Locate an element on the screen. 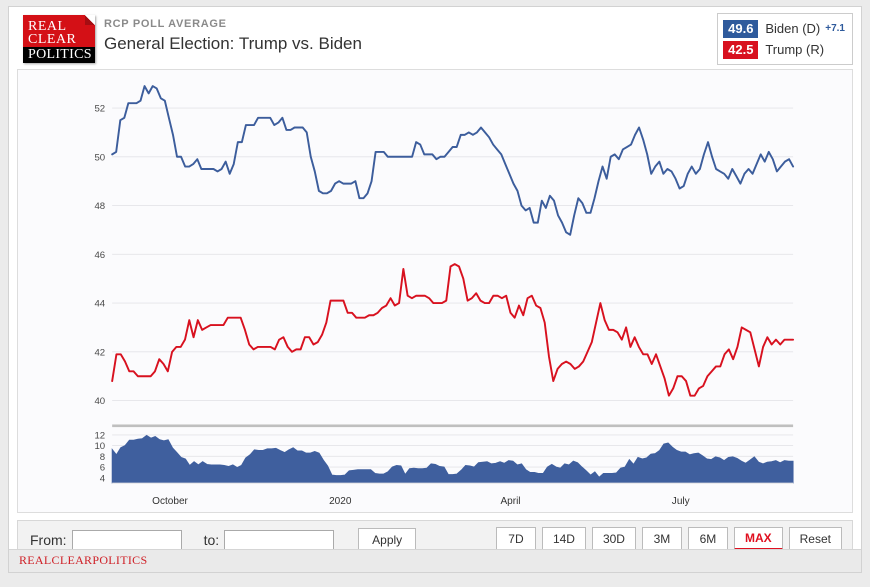 Image resolution: width=870 pixels, height=587 pixels. from-label: From: is located at coordinates (48, 540).